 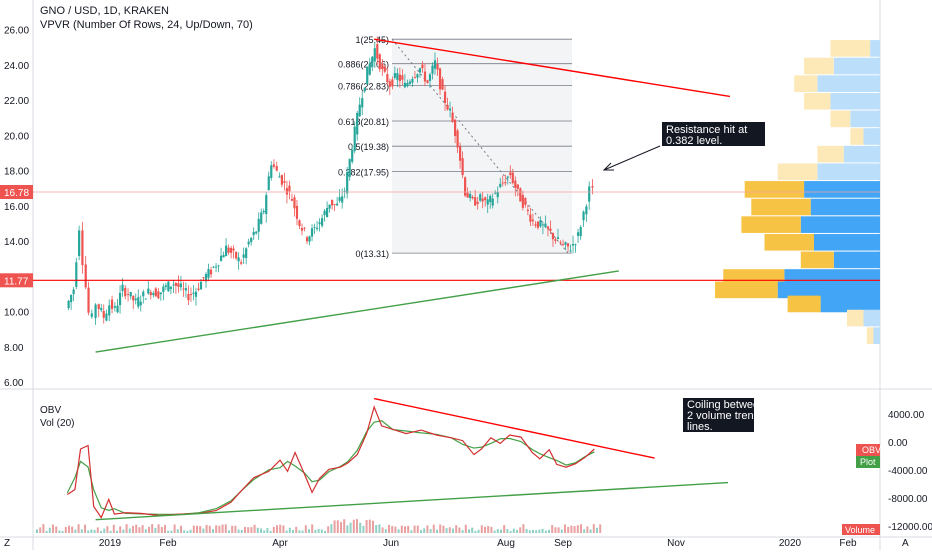 I want to click on level-price-label: 11.77, so click(x=16, y=281).